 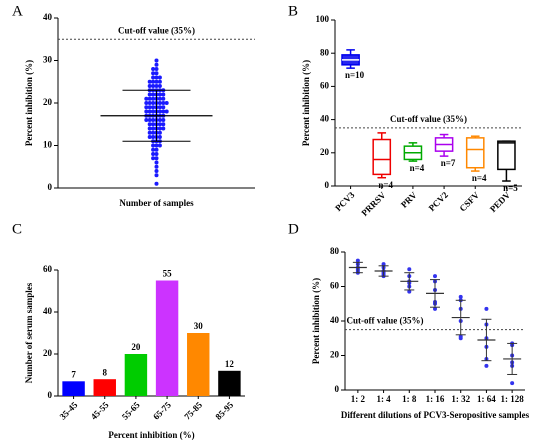 I want to click on data-label: 55, so click(x=168, y=274).